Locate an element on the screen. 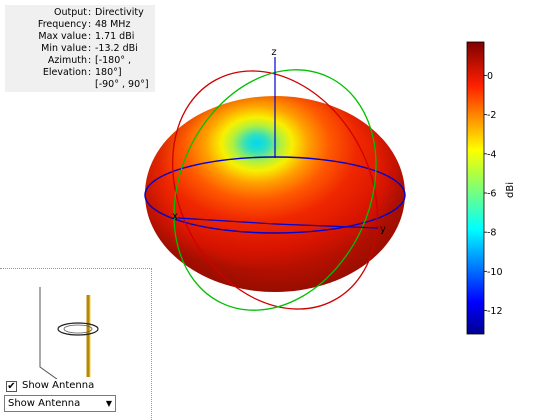 Image resolution: width=560 pixels, height=420 pixels. antenna-preview-panel is located at coordinates (76, 344).